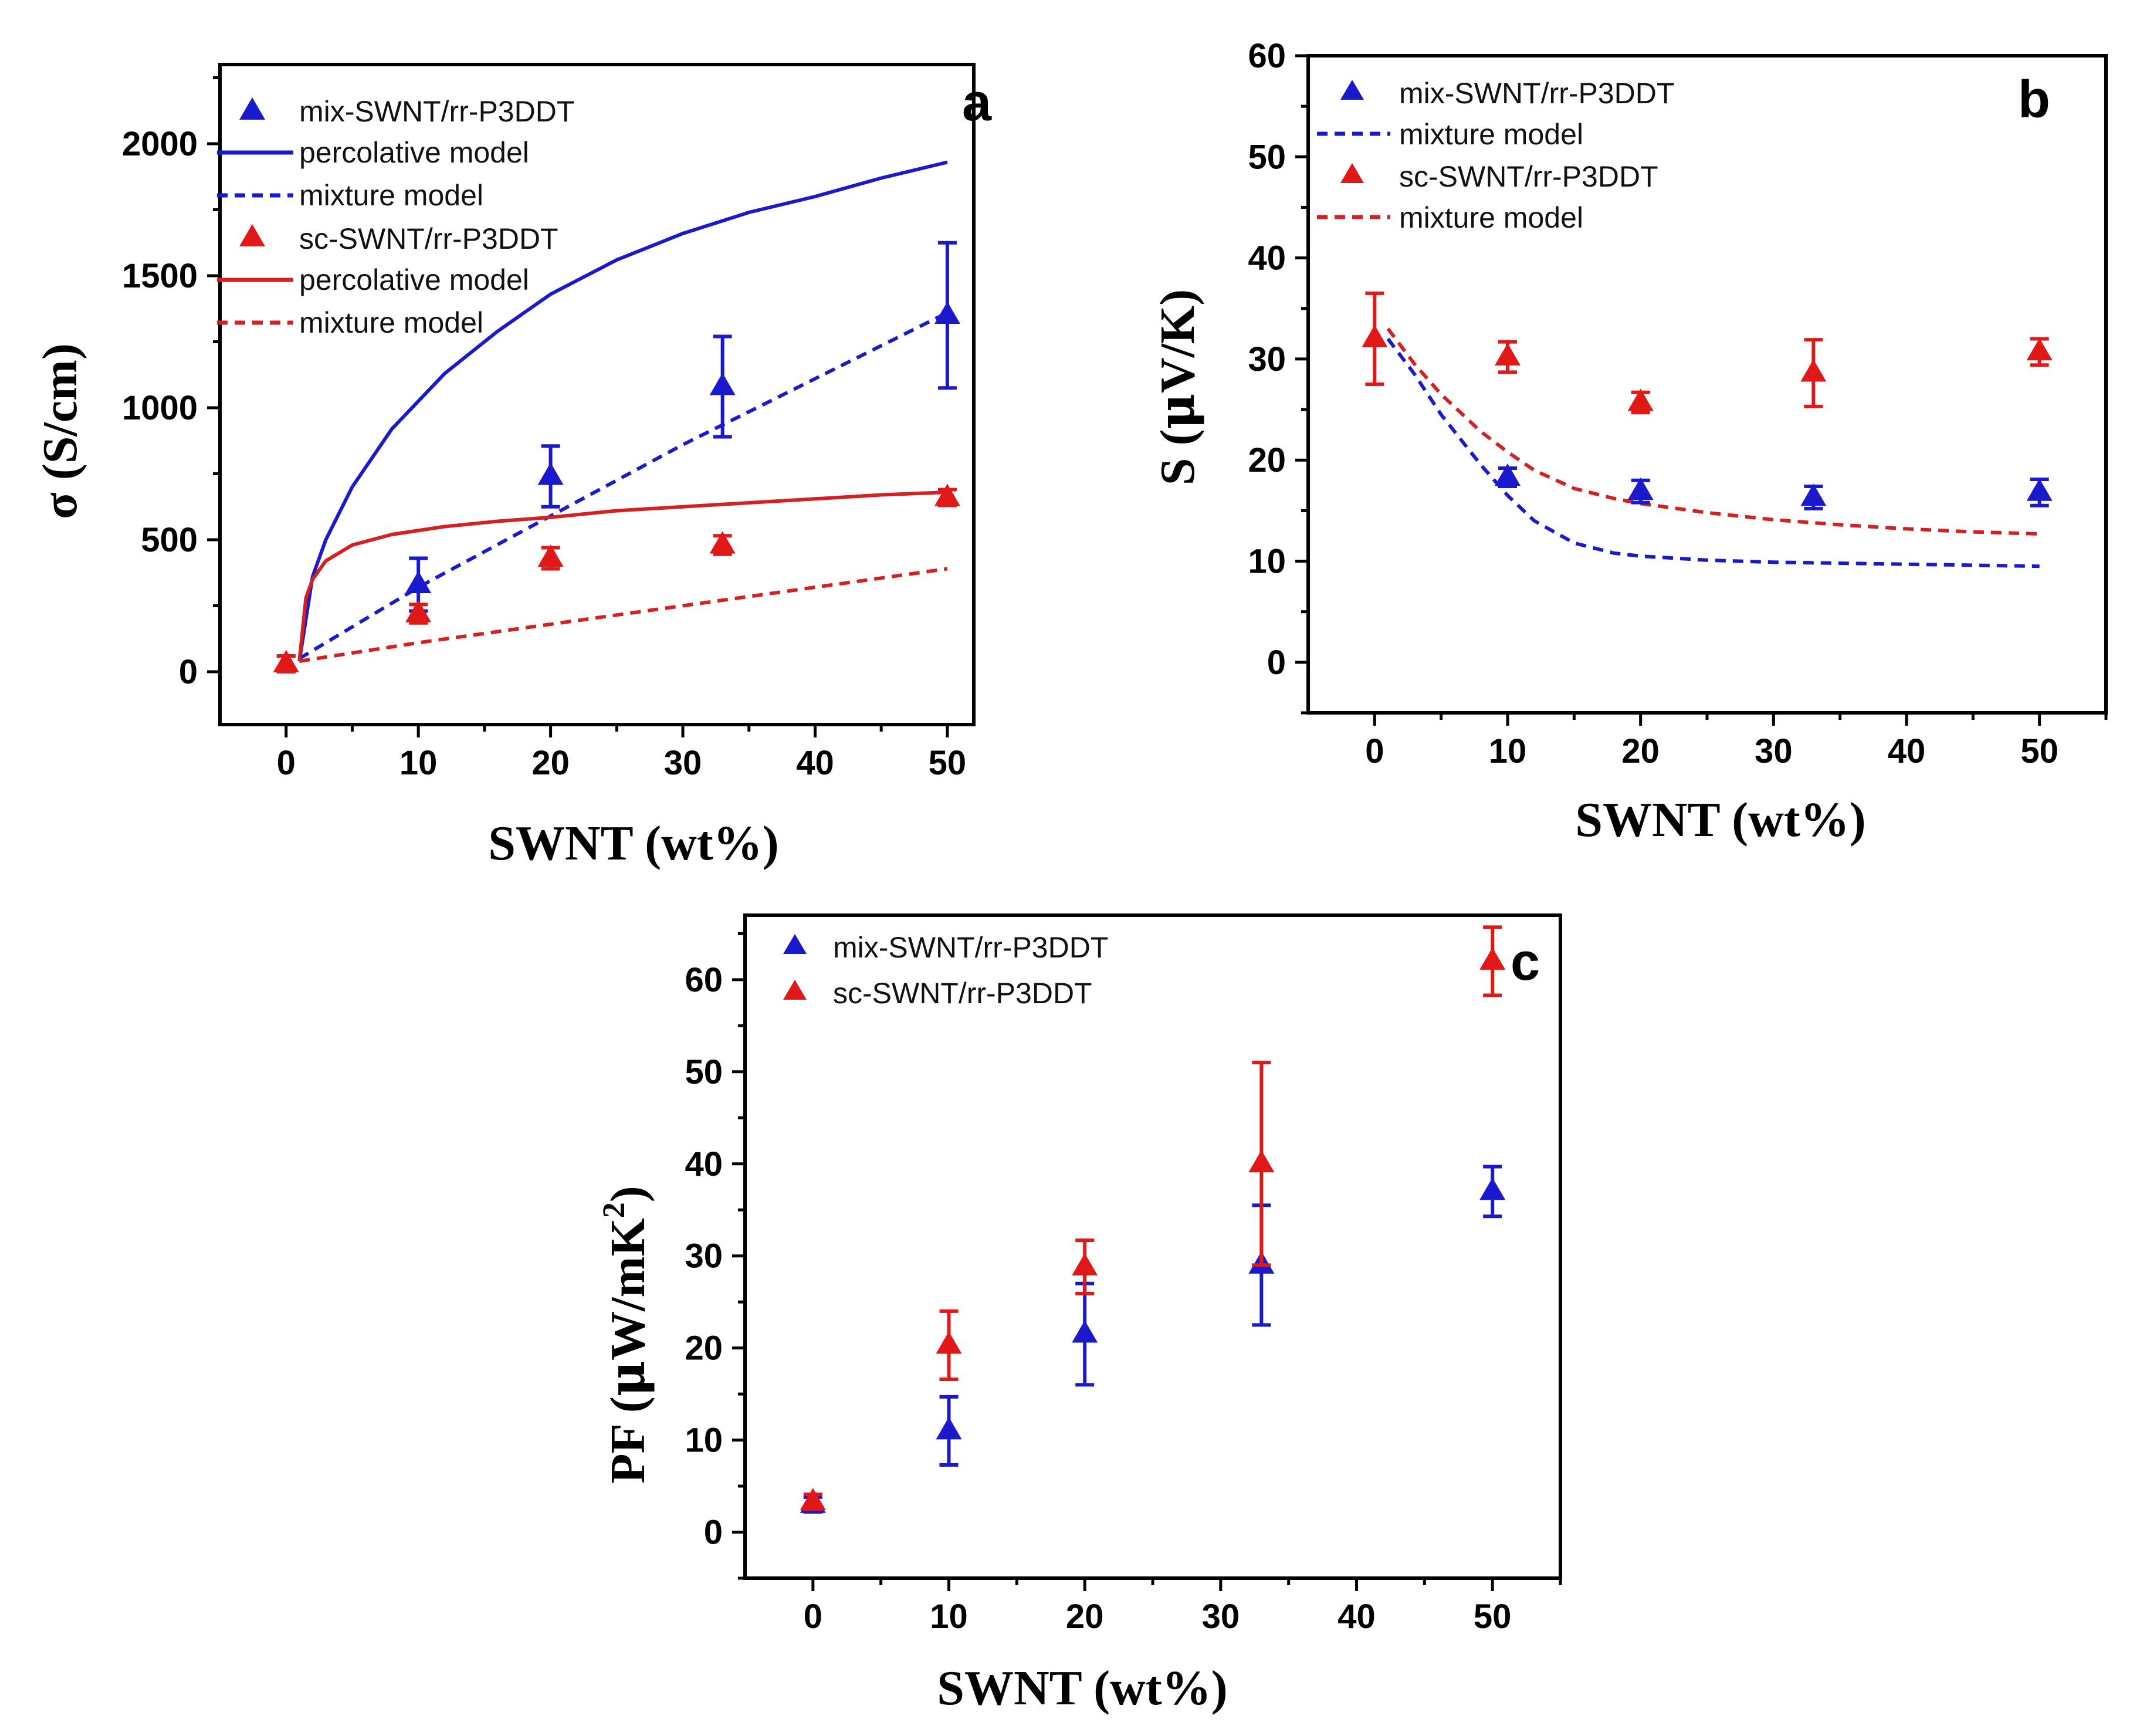 Image resolution: width=2140 pixels, height=1736 pixels. I want to click on panel-b-xtick-label: 30, so click(1774, 751).